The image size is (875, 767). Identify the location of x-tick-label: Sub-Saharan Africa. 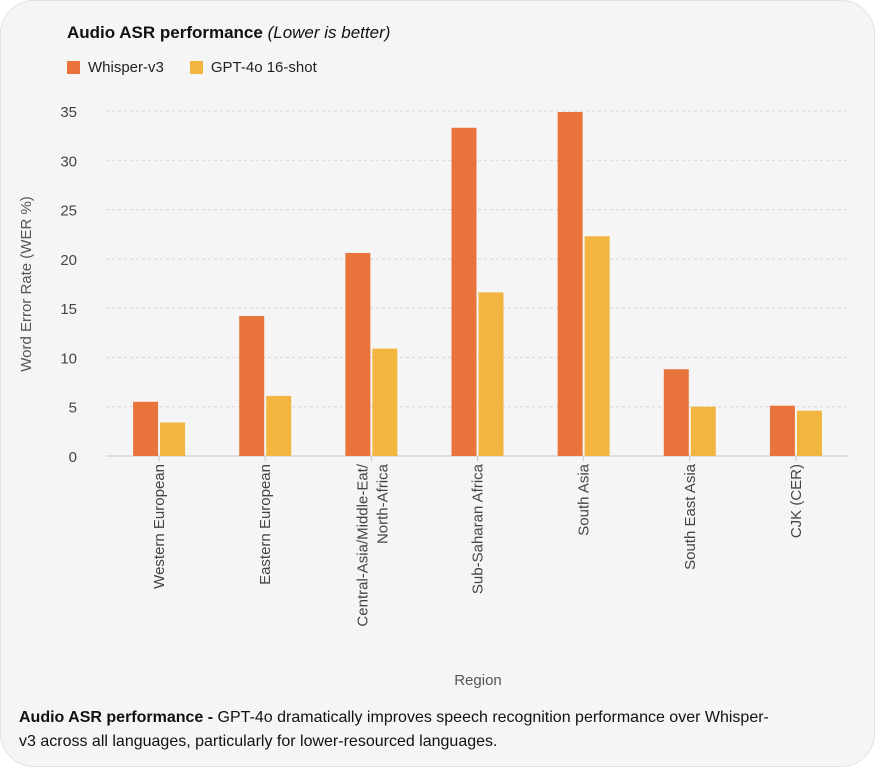
(478, 528).